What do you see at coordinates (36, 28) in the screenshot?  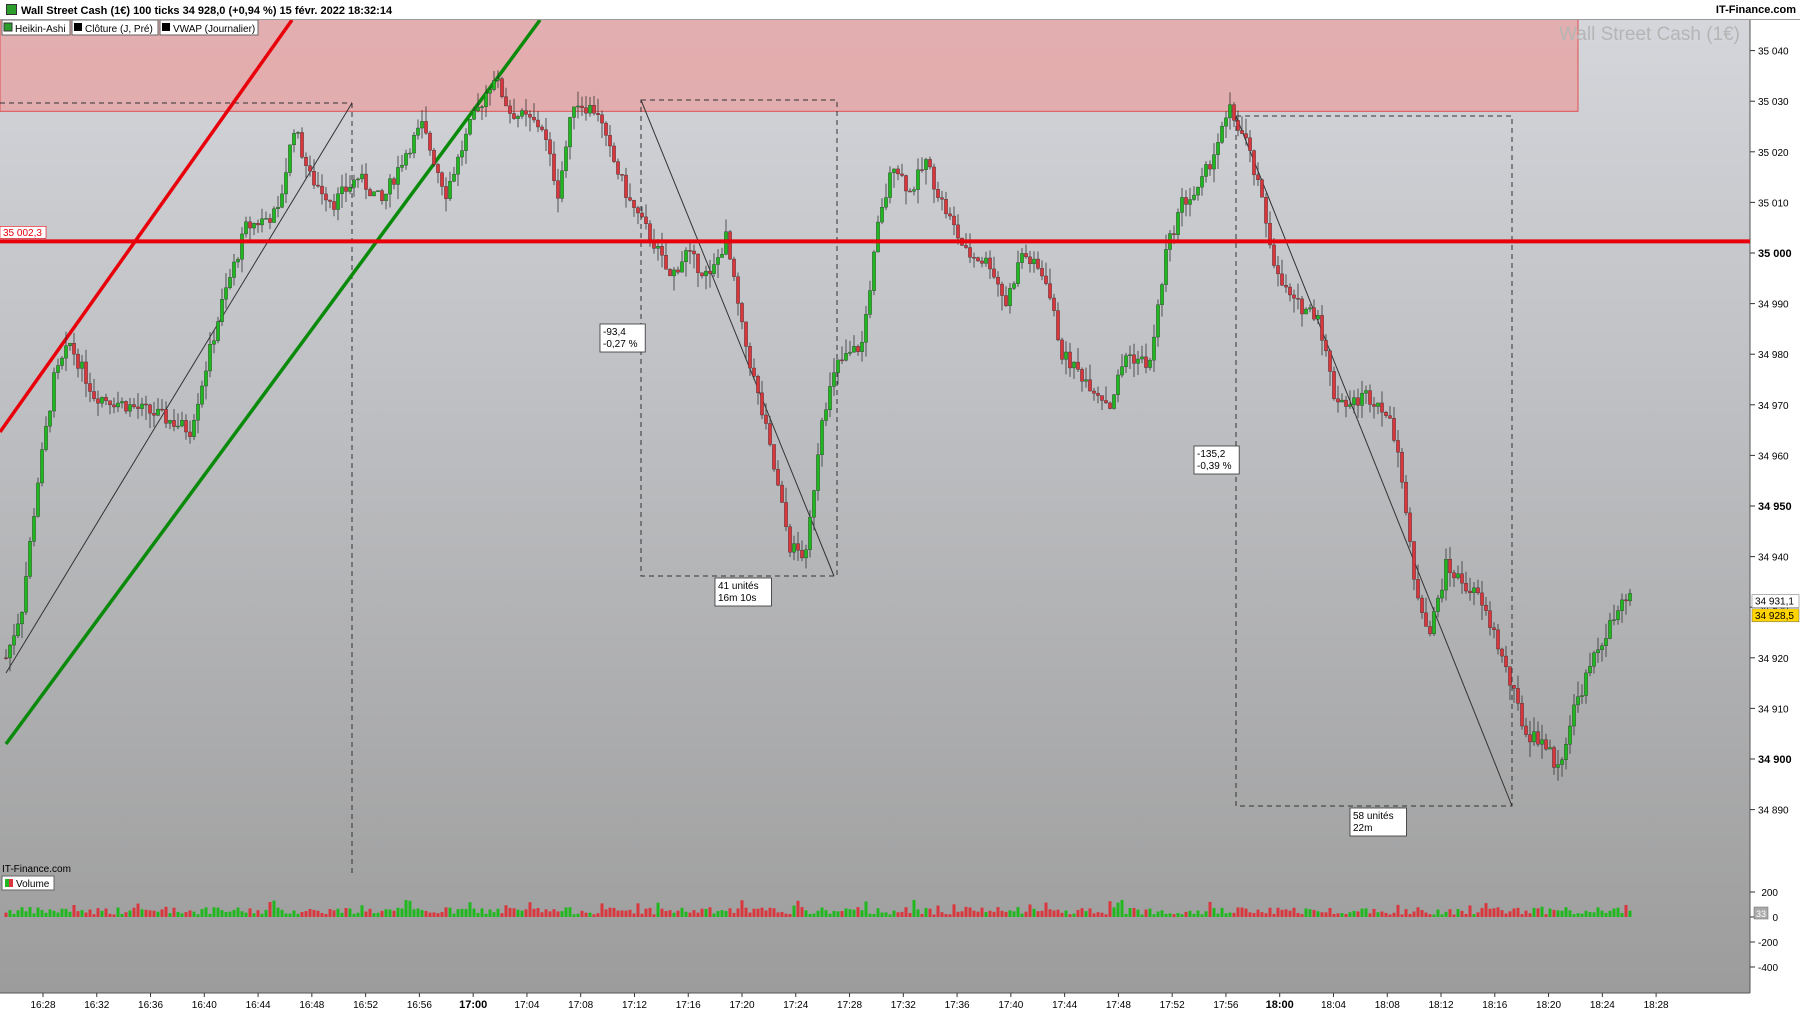 I see `legend-item-heikin-ashi` at bounding box center [36, 28].